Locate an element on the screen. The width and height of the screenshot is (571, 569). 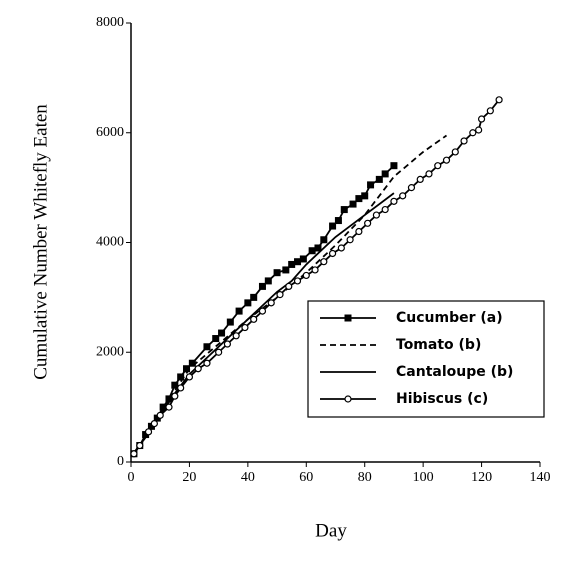
y-axis-label: Cumulative Number Whitefly Eaten is located at coordinates (40, 242).